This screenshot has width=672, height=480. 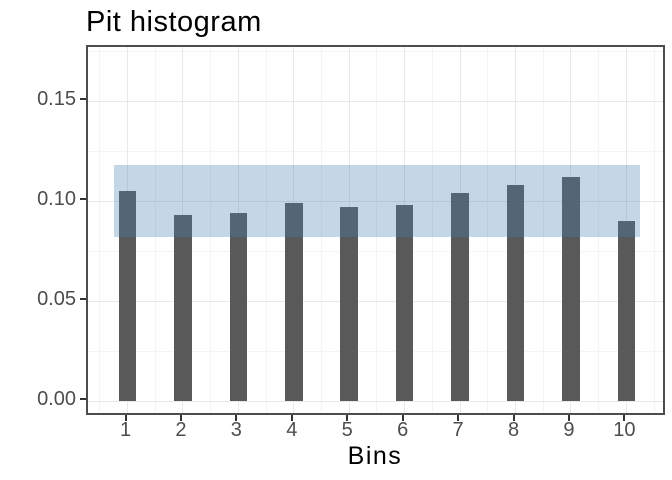 I want to click on x-axis-title: Bins, so click(x=375, y=456).